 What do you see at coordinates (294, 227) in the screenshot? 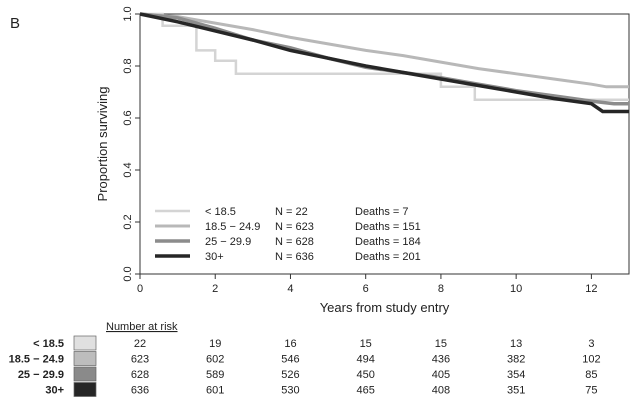
I see `legend-n-label: N = 623` at bounding box center [294, 227].